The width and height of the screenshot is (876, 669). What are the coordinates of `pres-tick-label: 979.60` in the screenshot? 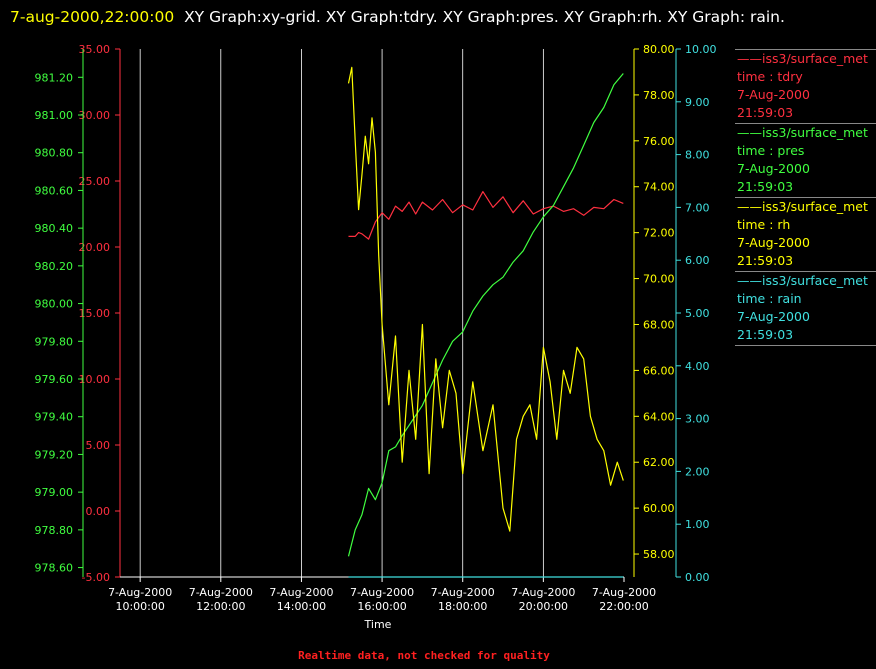 It's located at (54, 379).